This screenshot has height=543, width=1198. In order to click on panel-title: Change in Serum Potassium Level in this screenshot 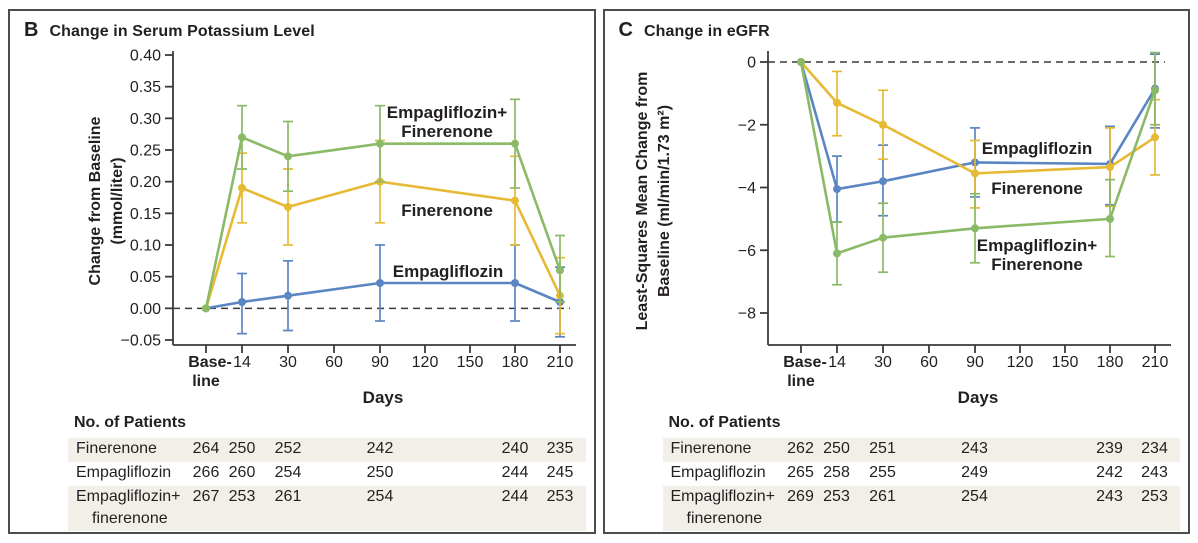, I will do `click(182, 31)`.